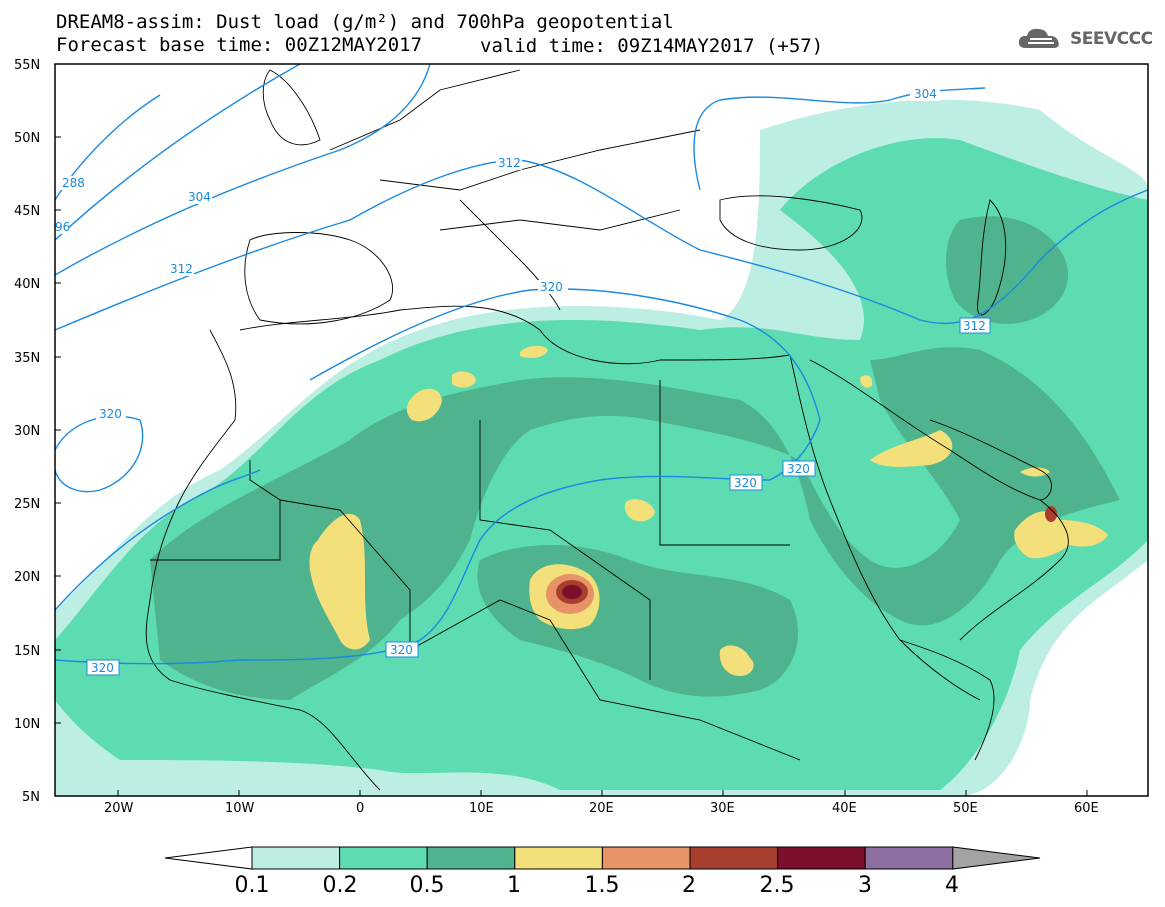 The width and height of the screenshot is (1165, 907). Describe the element at coordinates (1035, 472) in the screenshot. I see `dust-region-1-j` at that location.